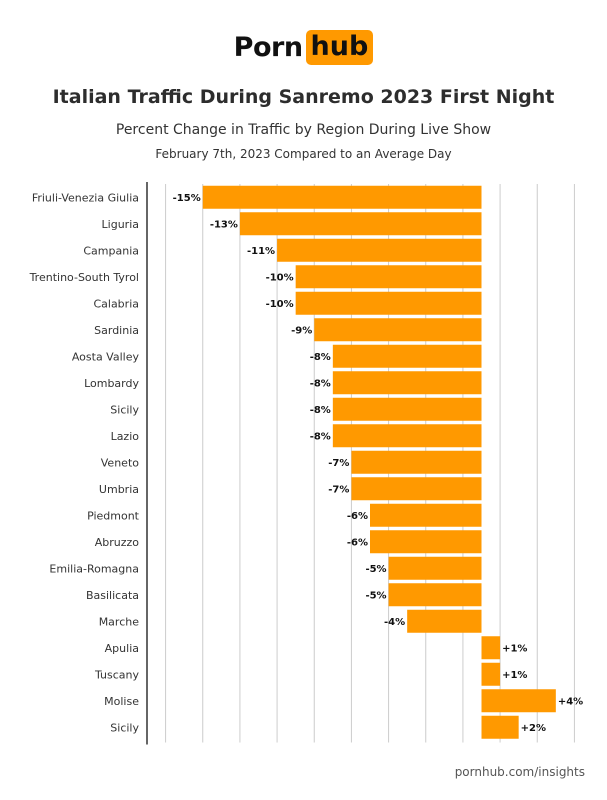 The height and width of the screenshot is (800, 607). What do you see at coordinates (112, 595) in the screenshot?
I see `category-label: Basilicata` at bounding box center [112, 595].